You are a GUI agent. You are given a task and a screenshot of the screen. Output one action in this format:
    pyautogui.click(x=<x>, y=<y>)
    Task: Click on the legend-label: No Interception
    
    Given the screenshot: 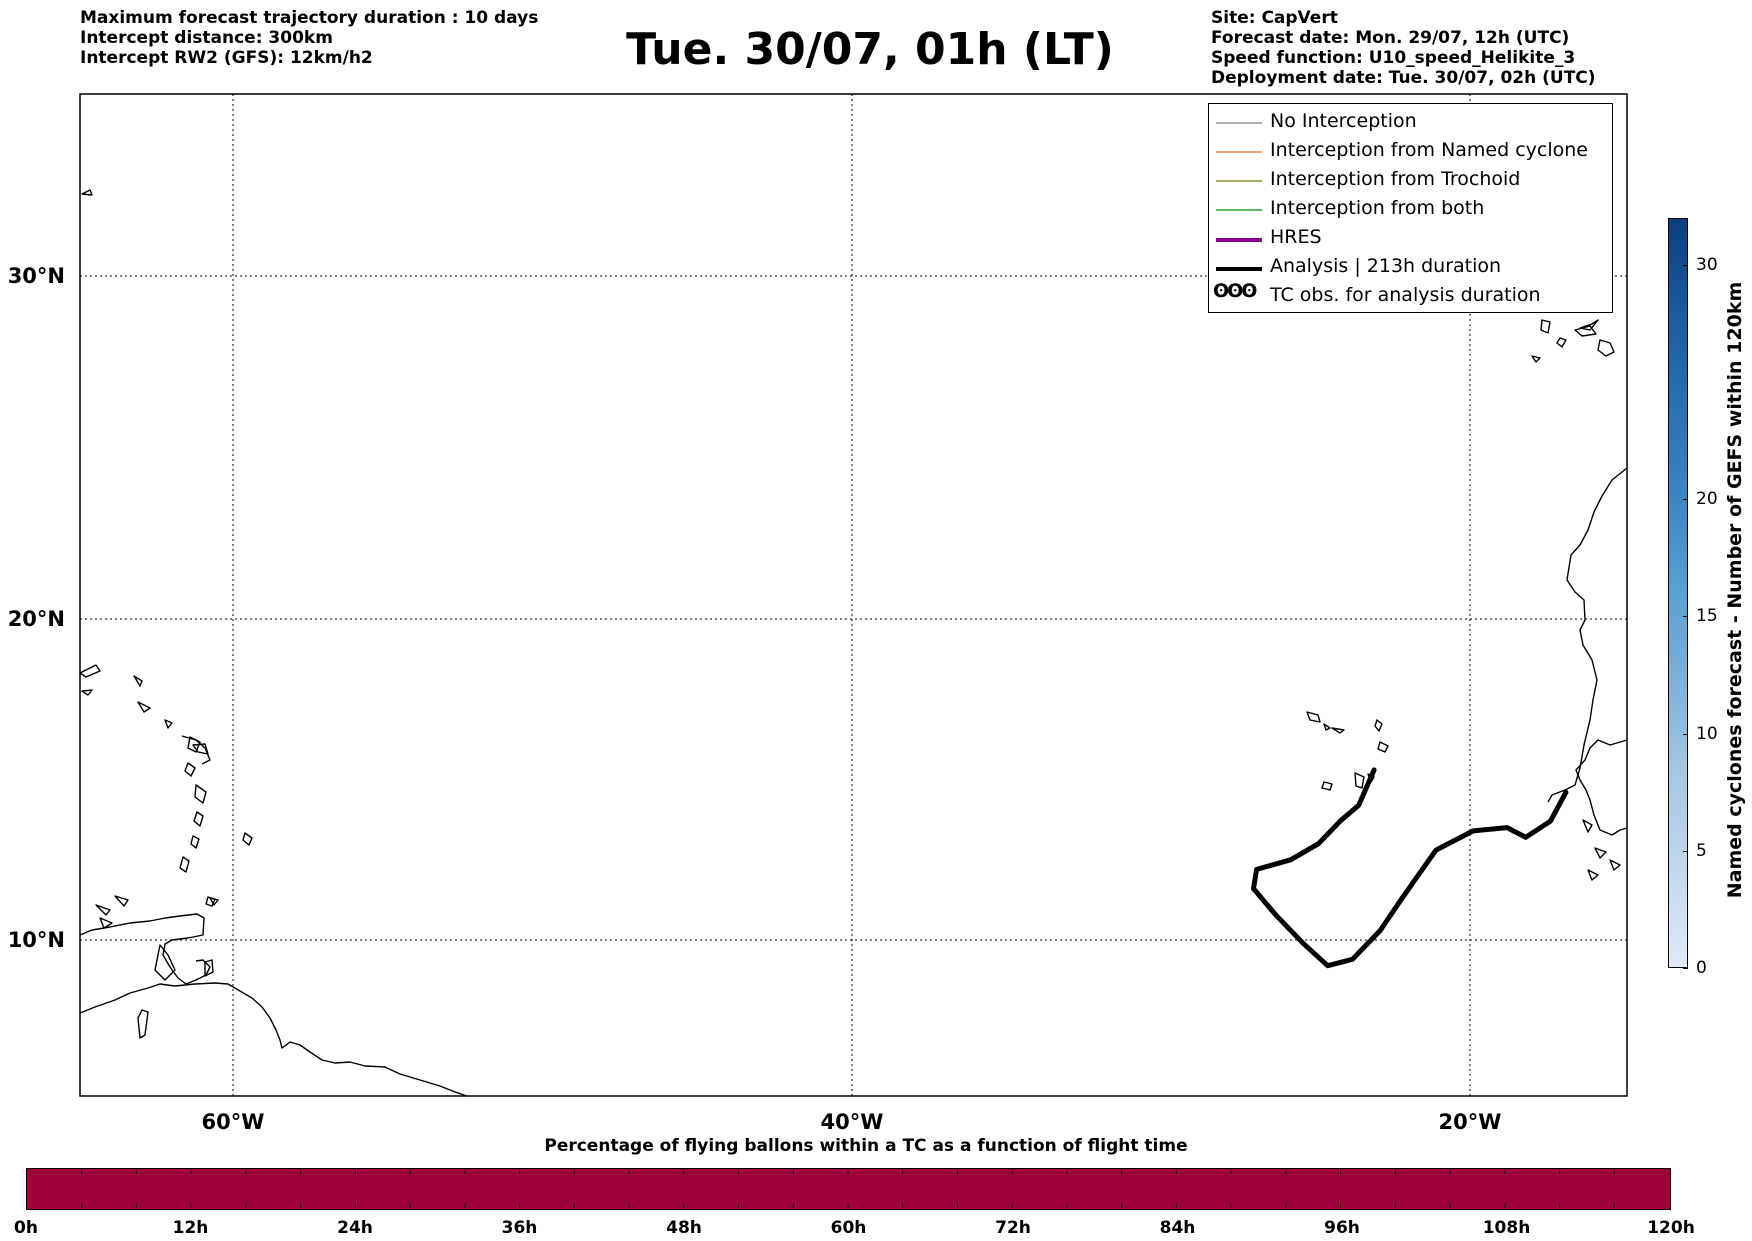 What is the action you would take?
    pyautogui.click(x=1343, y=121)
    